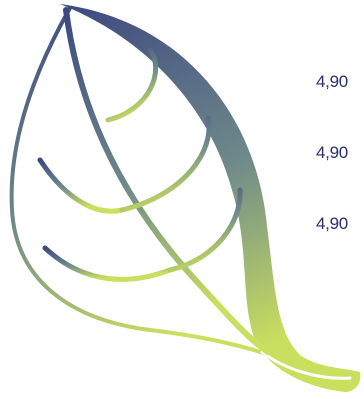  Describe the element at coordinates (205, 230) in the screenshot. I see `leaf-vein-lower-right` at that location.